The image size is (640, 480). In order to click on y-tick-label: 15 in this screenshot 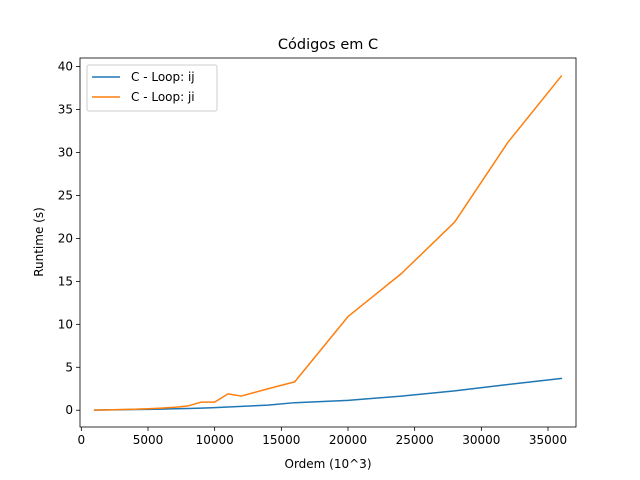, I will do `click(65, 281)`.